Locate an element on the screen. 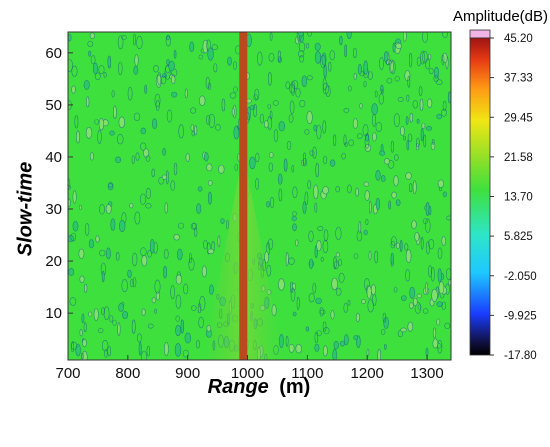 This screenshot has height=447, width=550. x-axis-label: Range (m) is located at coordinates (259, 387).